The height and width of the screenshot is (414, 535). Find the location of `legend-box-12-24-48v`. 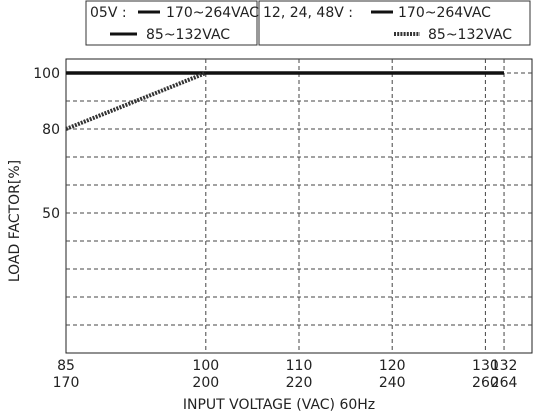

legend-box-12-24-48v is located at coordinates (394, 23).